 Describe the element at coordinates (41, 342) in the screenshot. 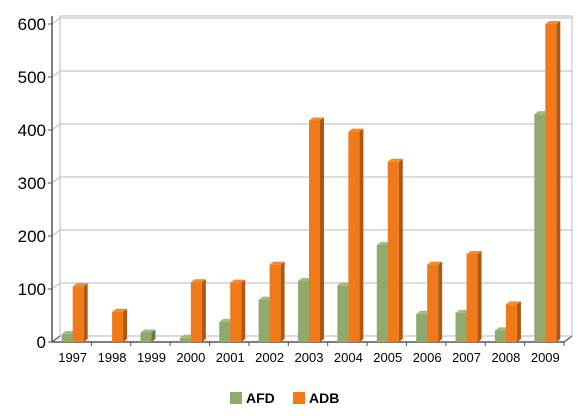

I see `y-tick-label: 0` at that location.